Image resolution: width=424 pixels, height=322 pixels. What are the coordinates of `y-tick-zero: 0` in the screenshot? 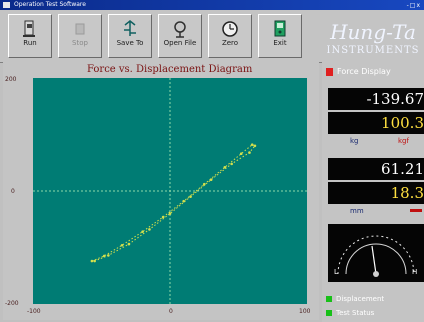 It's located at (13, 191).